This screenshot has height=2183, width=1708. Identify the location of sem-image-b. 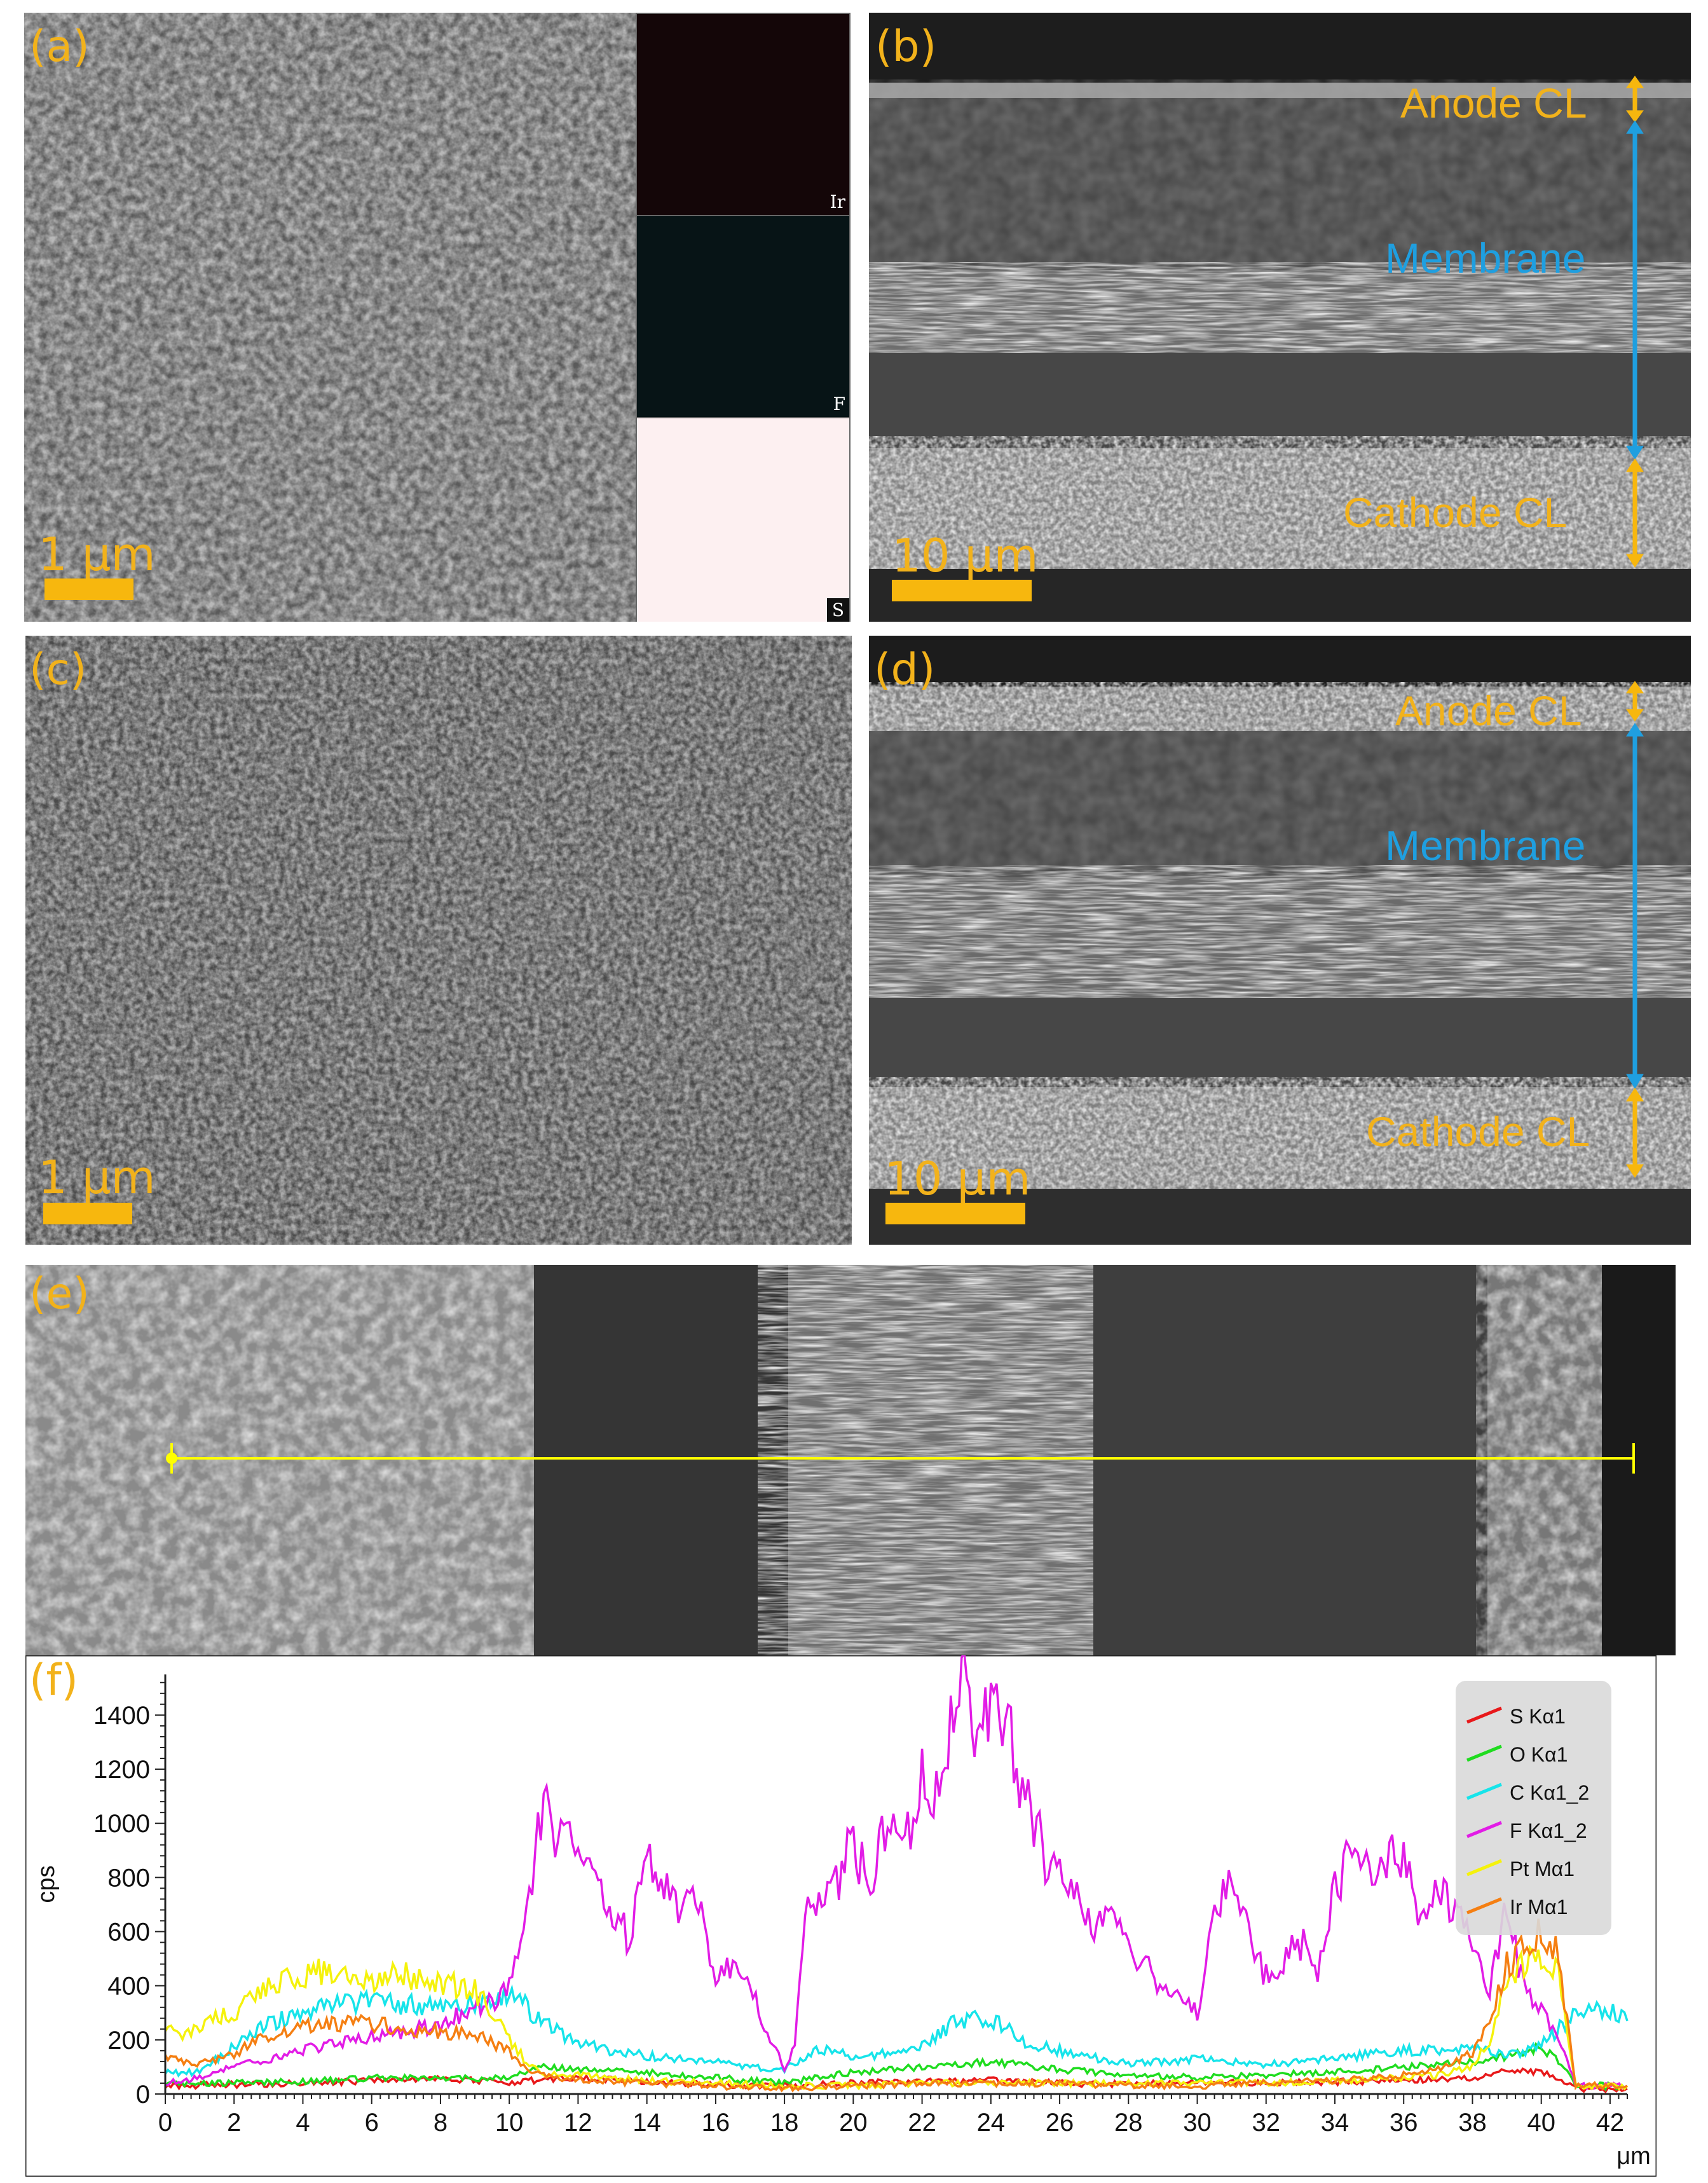
(1280, 317).